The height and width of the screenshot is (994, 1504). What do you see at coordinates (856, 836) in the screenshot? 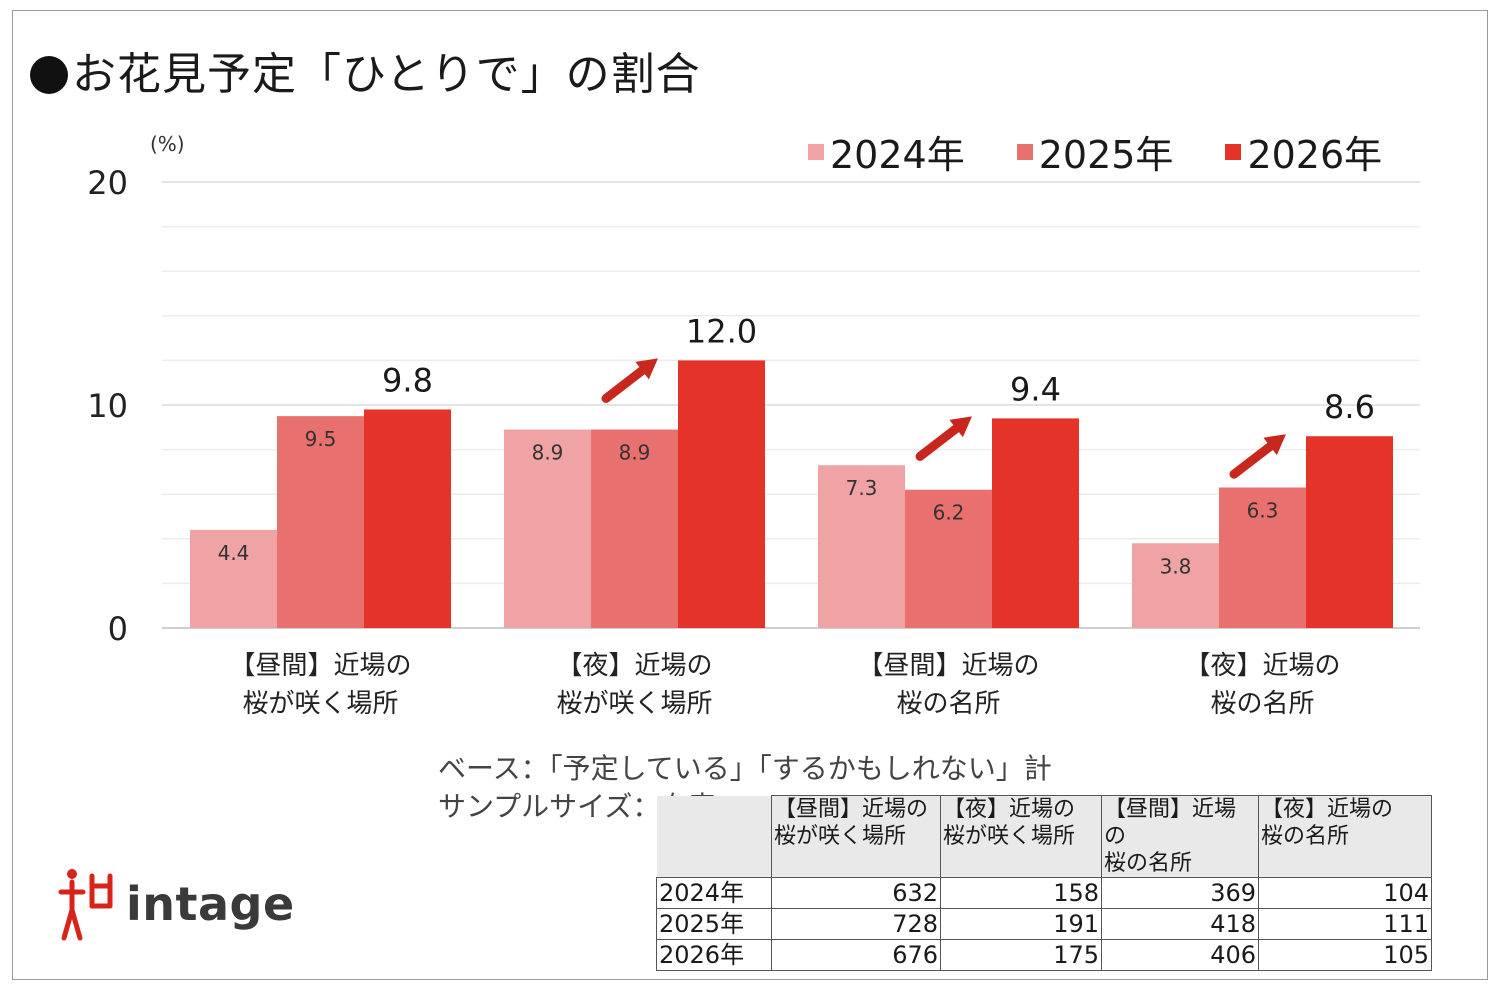
I see `sample-table-header-cell: 【昼間】近場の 桜が咲く場所` at bounding box center [856, 836].